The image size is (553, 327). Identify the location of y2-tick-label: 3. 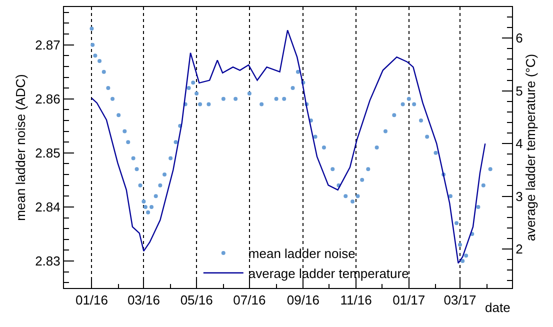
(519, 196).